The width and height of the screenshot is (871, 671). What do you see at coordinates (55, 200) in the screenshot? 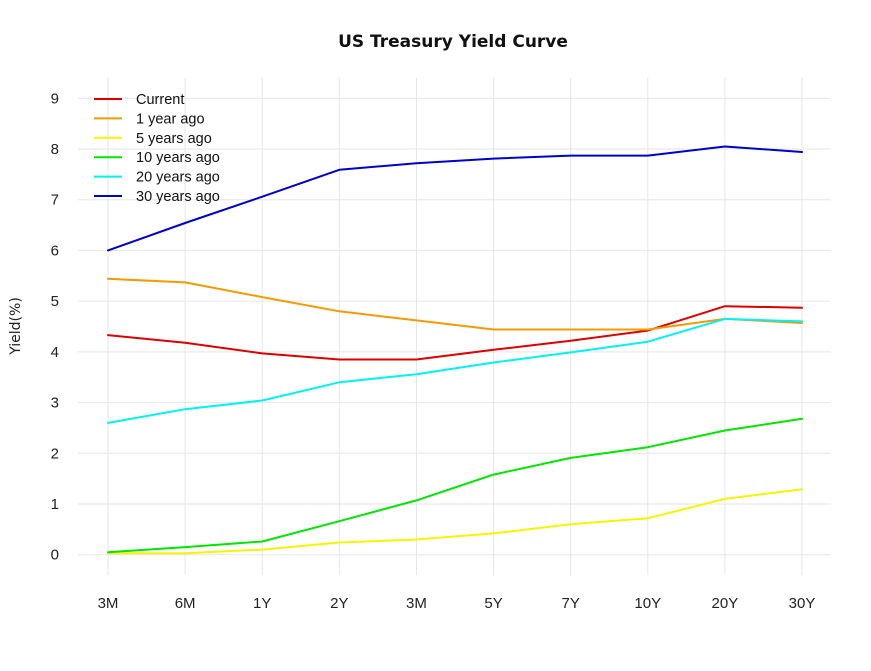
I see `y-tick-label: 7` at bounding box center [55, 200].